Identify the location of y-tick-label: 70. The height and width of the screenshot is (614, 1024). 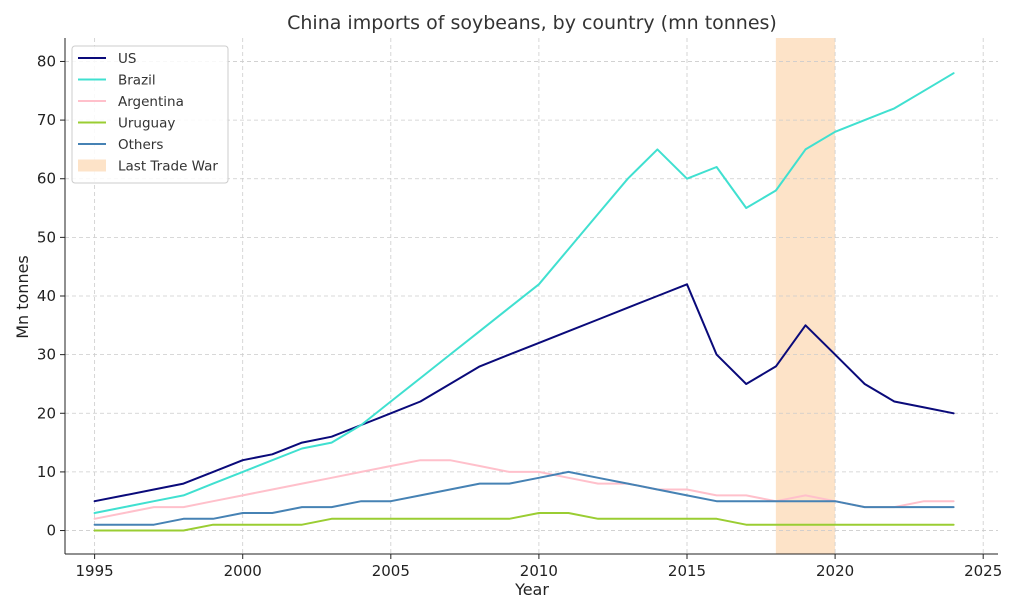
(46, 120).